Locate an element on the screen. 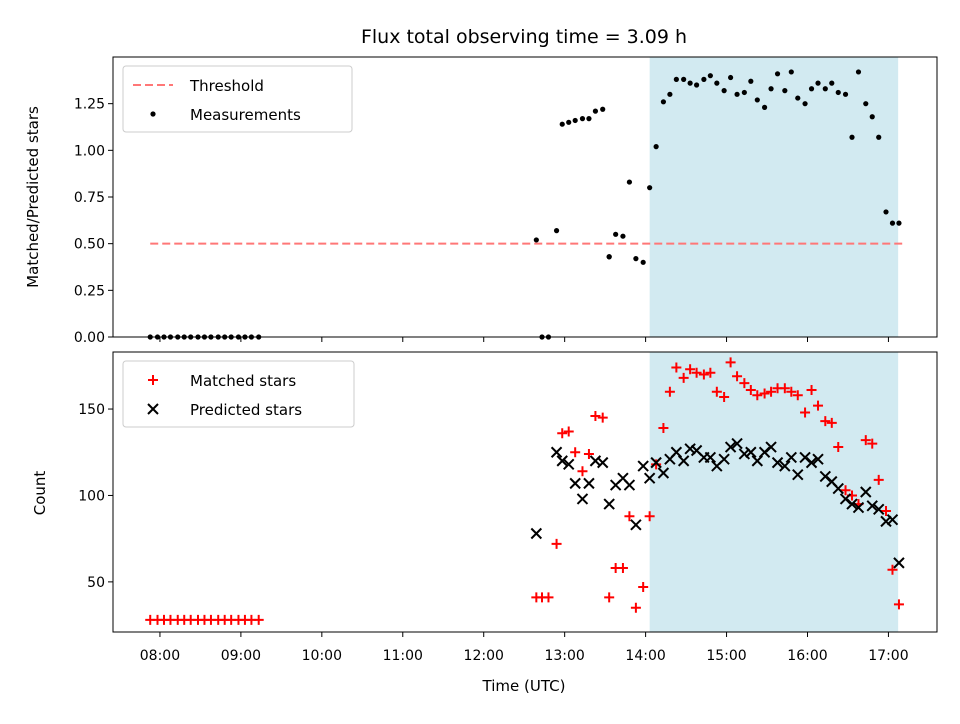 Image resolution: width=960 pixels, height=724 pixels. legend-label: Matched stars is located at coordinates (243, 381).